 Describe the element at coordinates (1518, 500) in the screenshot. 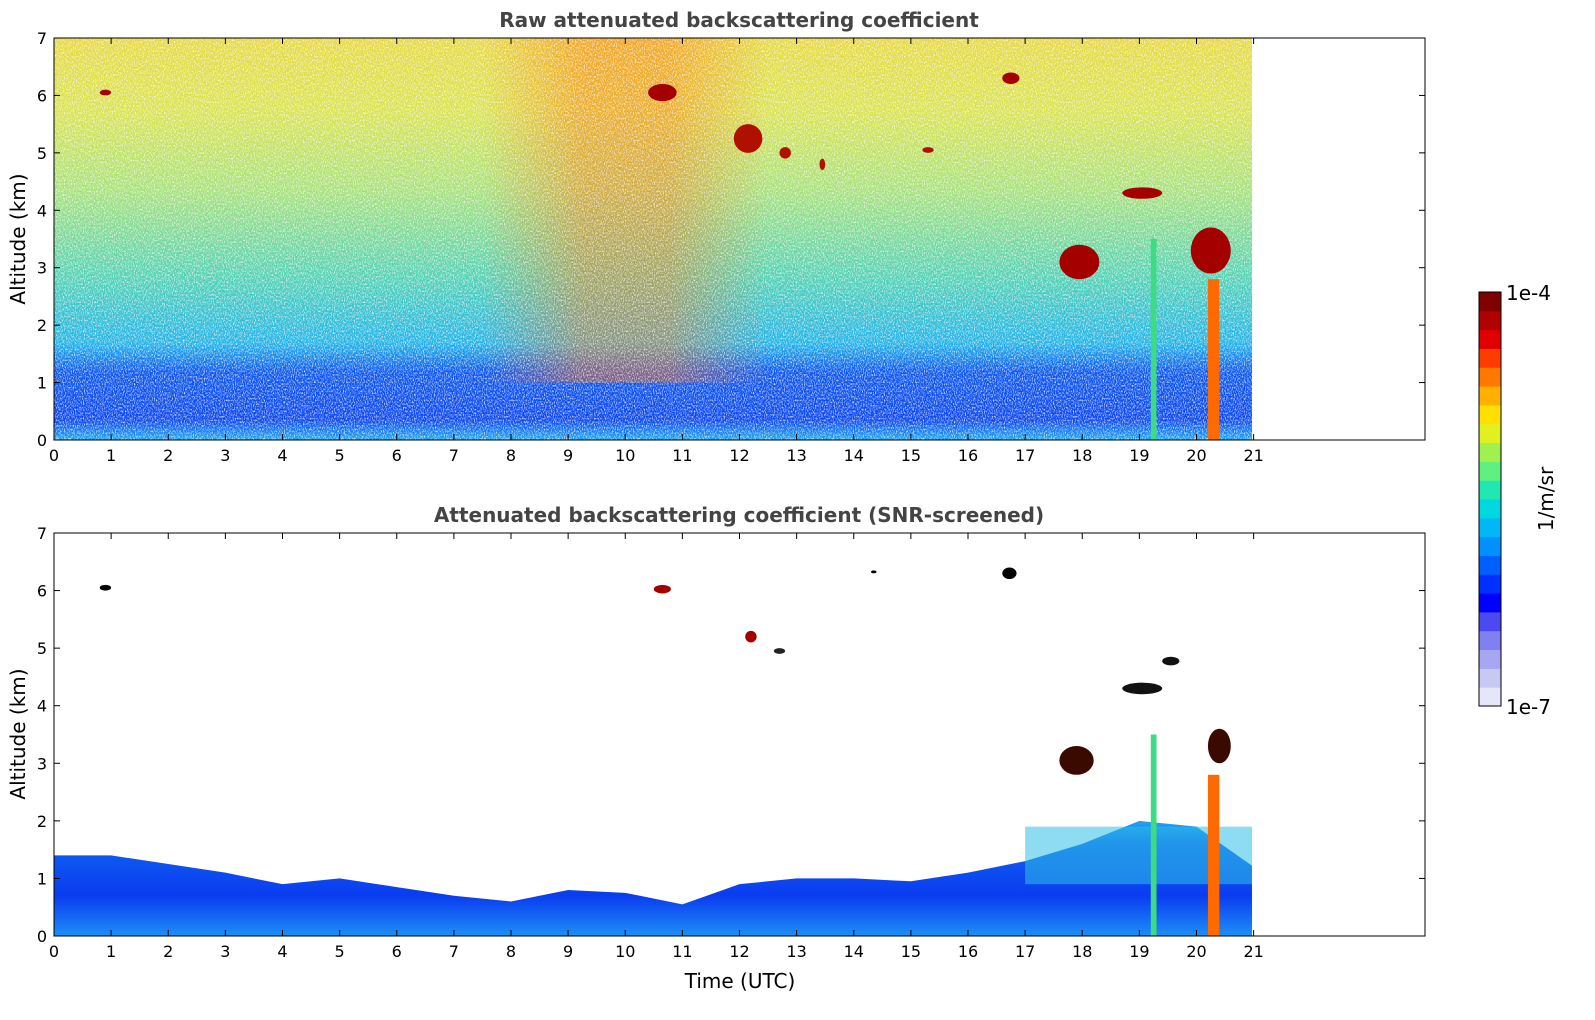

I see `colorbar: 1e-4 1e-7 1/m/sr` at that location.